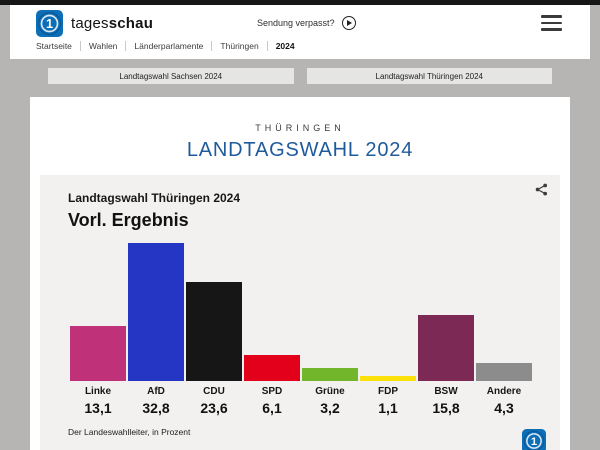  Describe the element at coordinates (504, 408) in the screenshot. I see `party-value-andere: 4,3` at that location.